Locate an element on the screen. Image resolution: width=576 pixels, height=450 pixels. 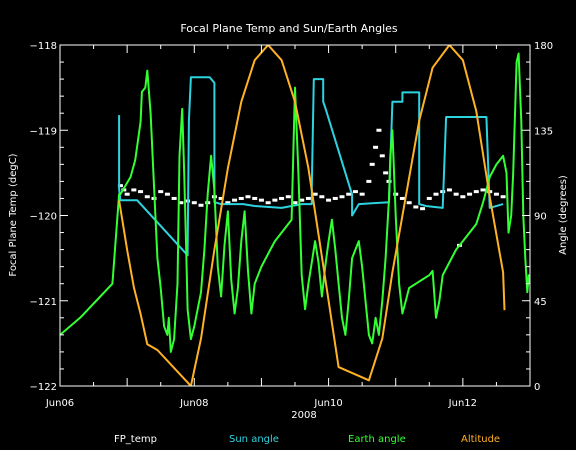
y-tick-right-label: 180 is located at coordinates (543, 46).